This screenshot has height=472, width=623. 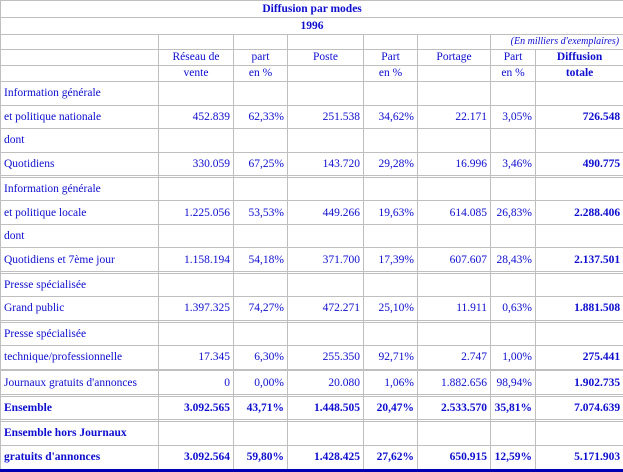 I want to click on cell-poste: 1.448.505, so click(x=325, y=408).